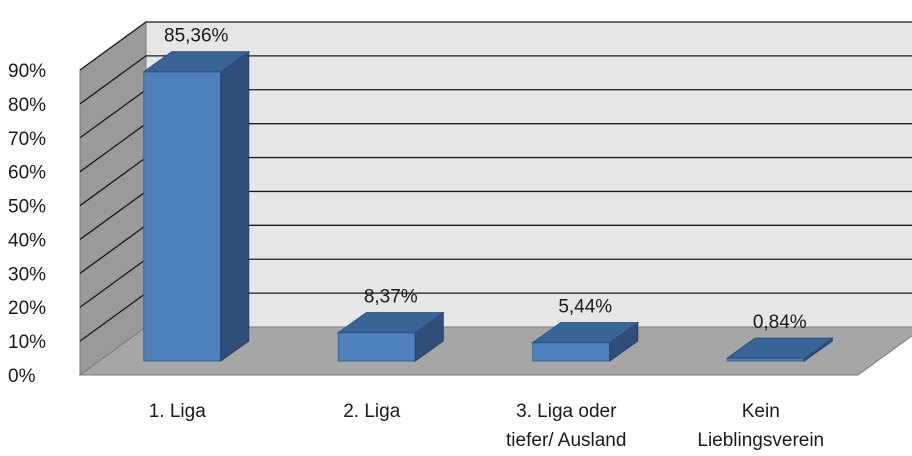  Describe the element at coordinates (566, 440) in the screenshot. I see `category-label: tiefer/ Ausland` at that location.